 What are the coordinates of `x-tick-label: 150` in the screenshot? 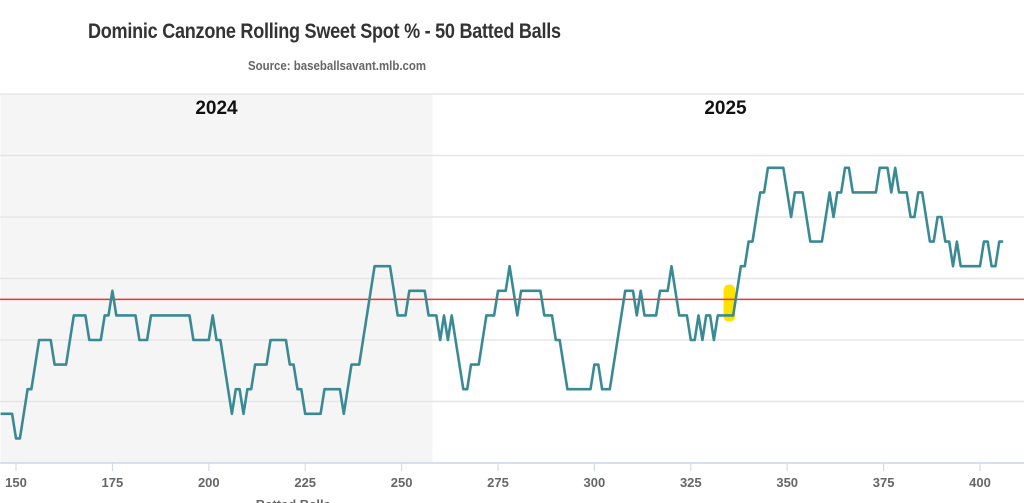 It's located at (16, 482).